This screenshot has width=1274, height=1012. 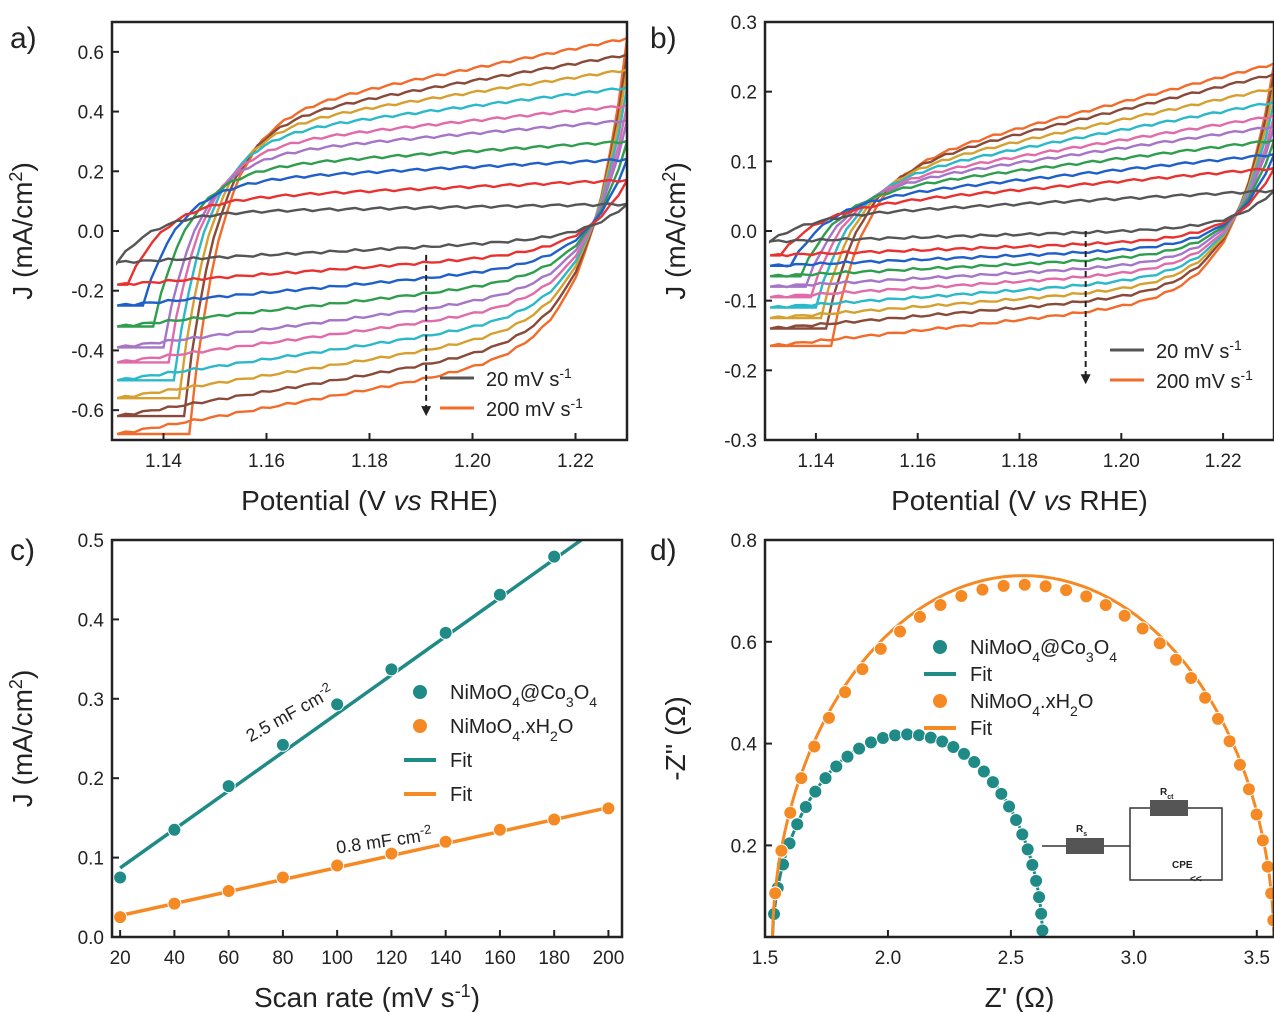 I want to click on legend-label-text: 20 mV s, so click(x=1192, y=352).